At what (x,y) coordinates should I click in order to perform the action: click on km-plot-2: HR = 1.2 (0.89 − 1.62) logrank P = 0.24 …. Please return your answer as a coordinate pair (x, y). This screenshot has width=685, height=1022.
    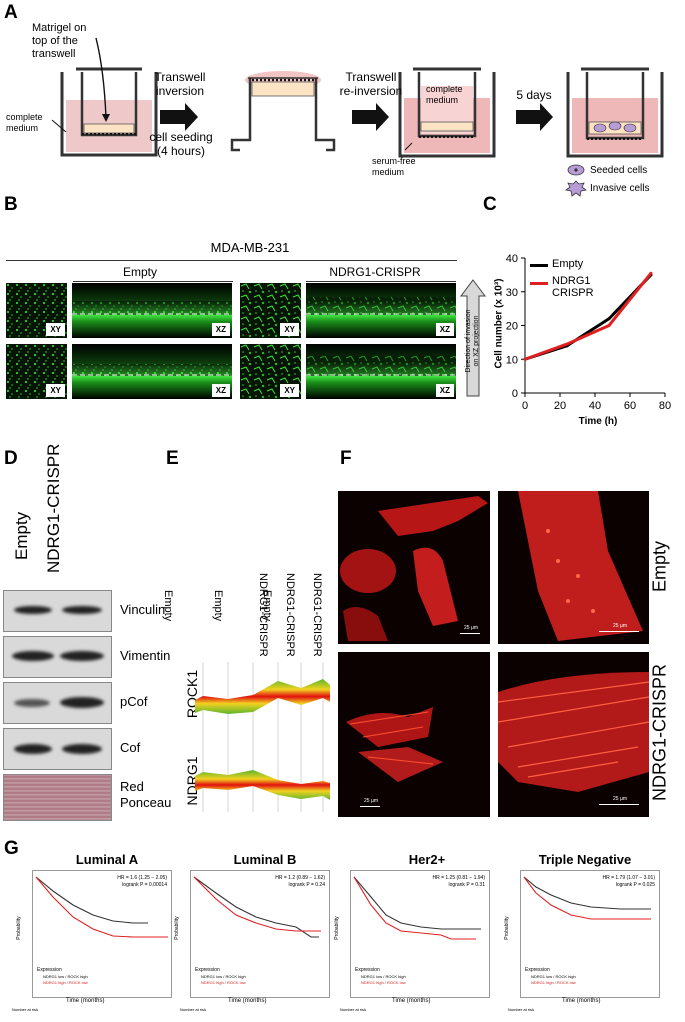
    Looking at the image, I should click on (260, 934).